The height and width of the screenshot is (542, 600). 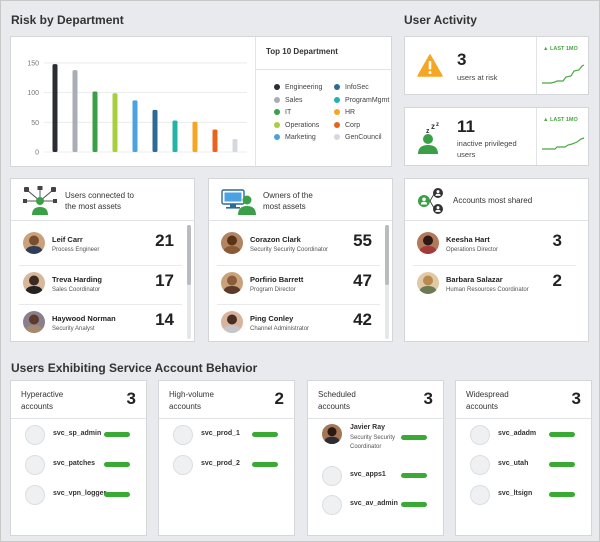 What do you see at coordinates (362, 319) in the screenshot?
I see `asset-count: 42` at bounding box center [362, 319].